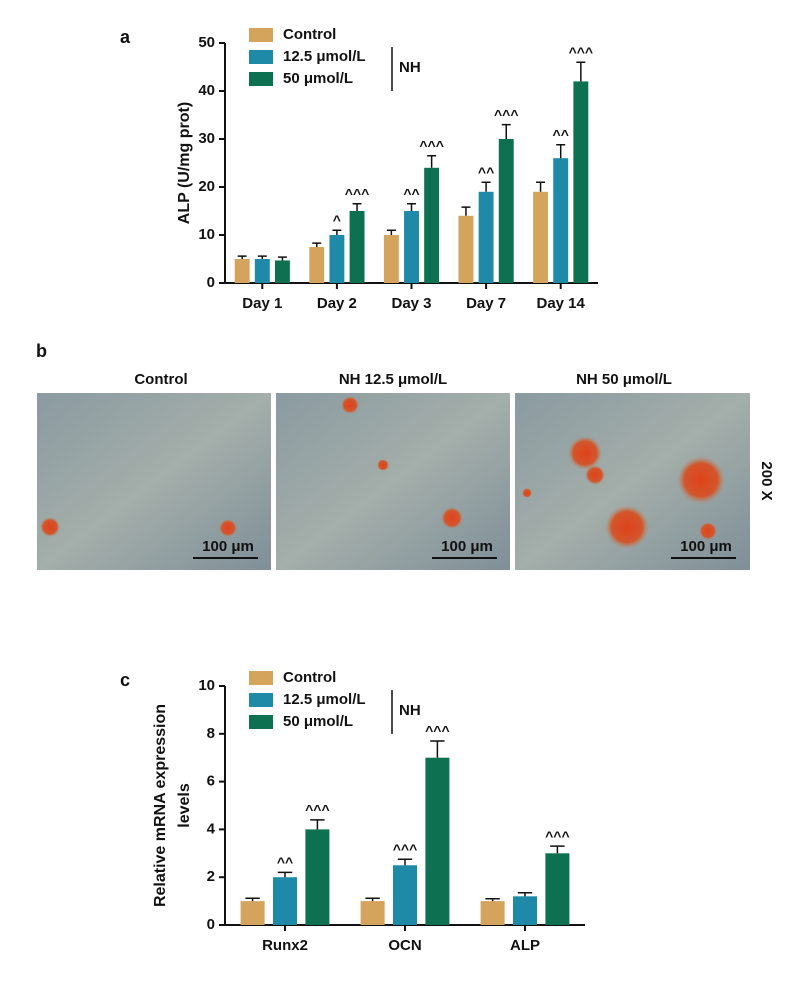 Image resolution: width=800 pixels, height=983 pixels. I want to click on y-axis-label: levels, so click(184, 805).